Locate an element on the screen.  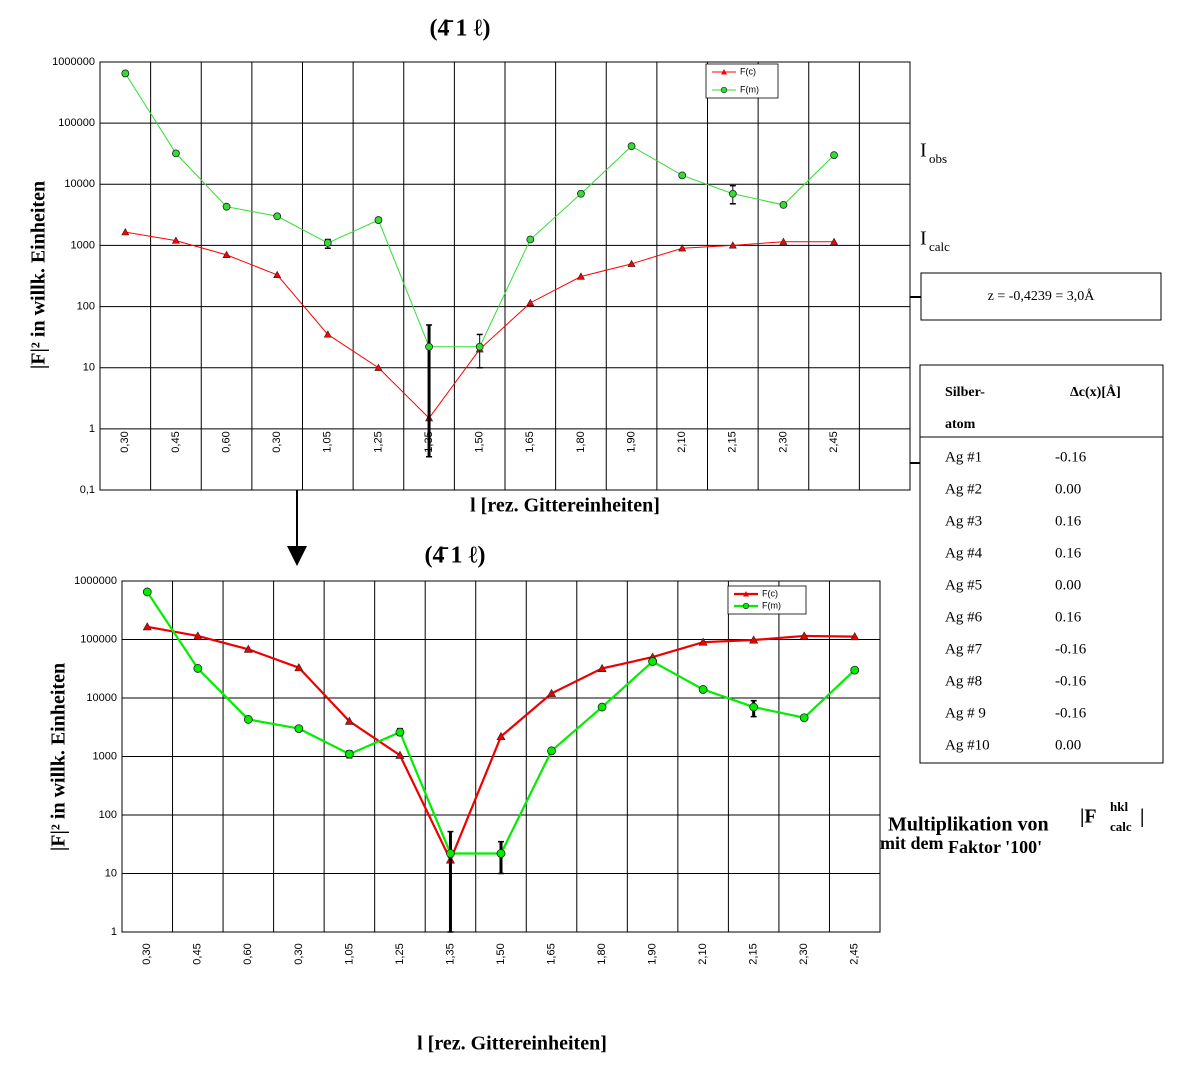
iobs-sub: obs is located at coordinates (938, 158).